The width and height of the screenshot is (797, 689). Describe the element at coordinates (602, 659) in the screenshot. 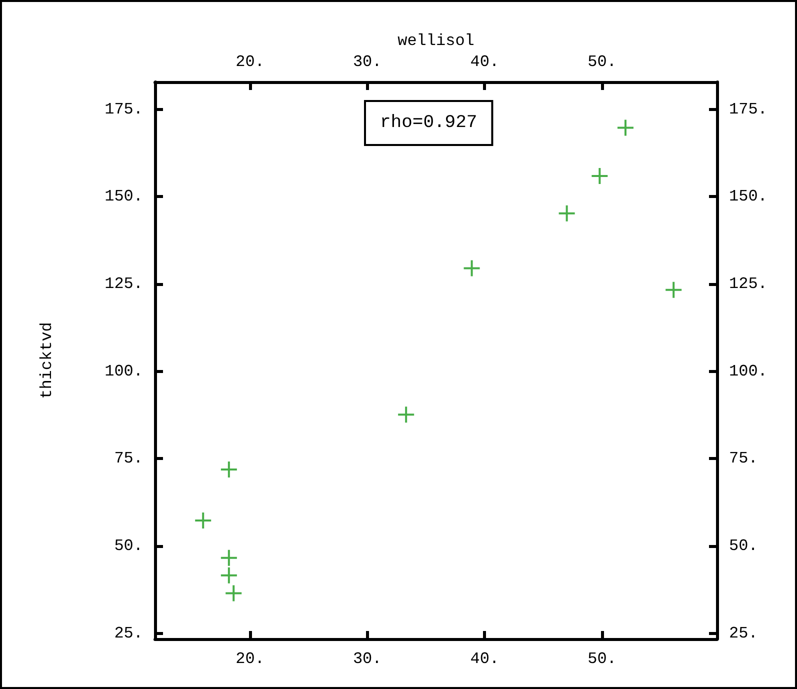

I see `x-tick-label: 50.` at that location.